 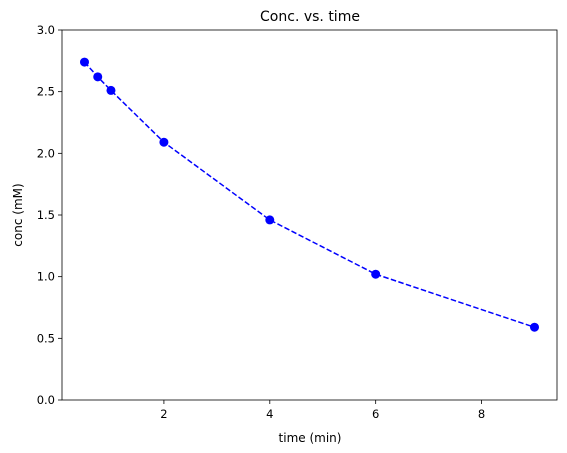 What do you see at coordinates (46, 277) in the screenshot?
I see `y-tick-label: 1.0` at bounding box center [46, 277].